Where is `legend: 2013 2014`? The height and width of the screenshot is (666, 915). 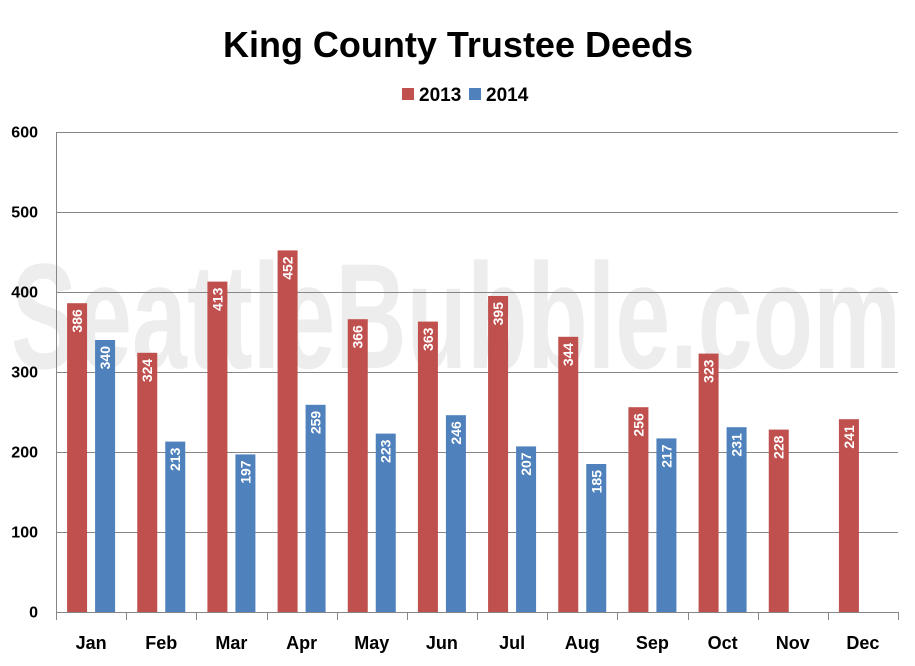
legend: 2013 2014 is located at coordinates (465, 95).